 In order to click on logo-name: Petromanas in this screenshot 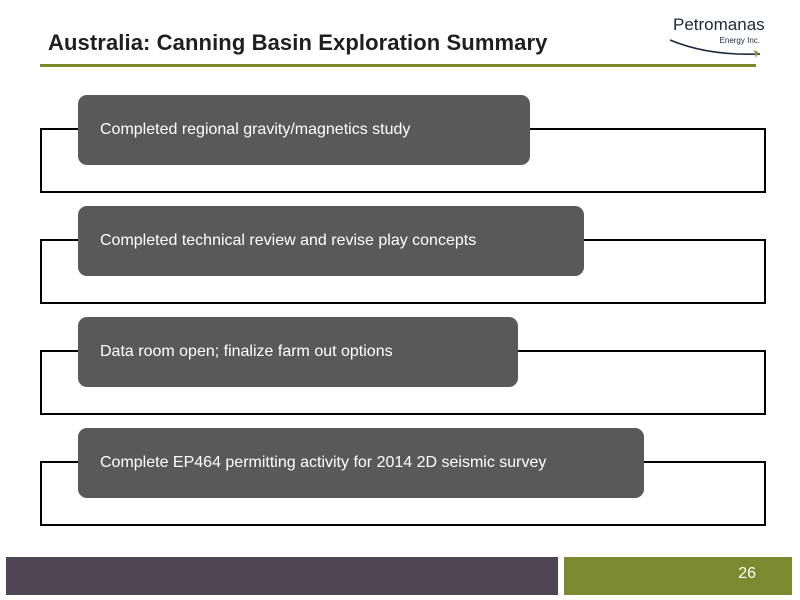, I will do `click(719, 24)`.